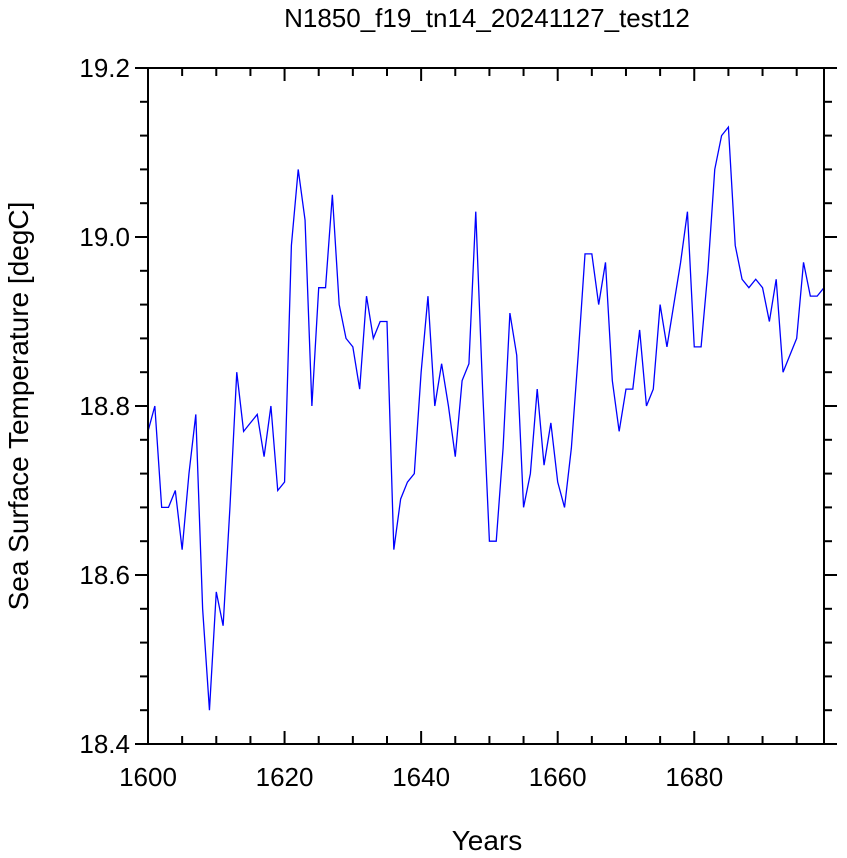 Image resolution: width=847 pixels, height=858 pixels. I want to click on y-tick-label: 19.2, so click(104, 68).